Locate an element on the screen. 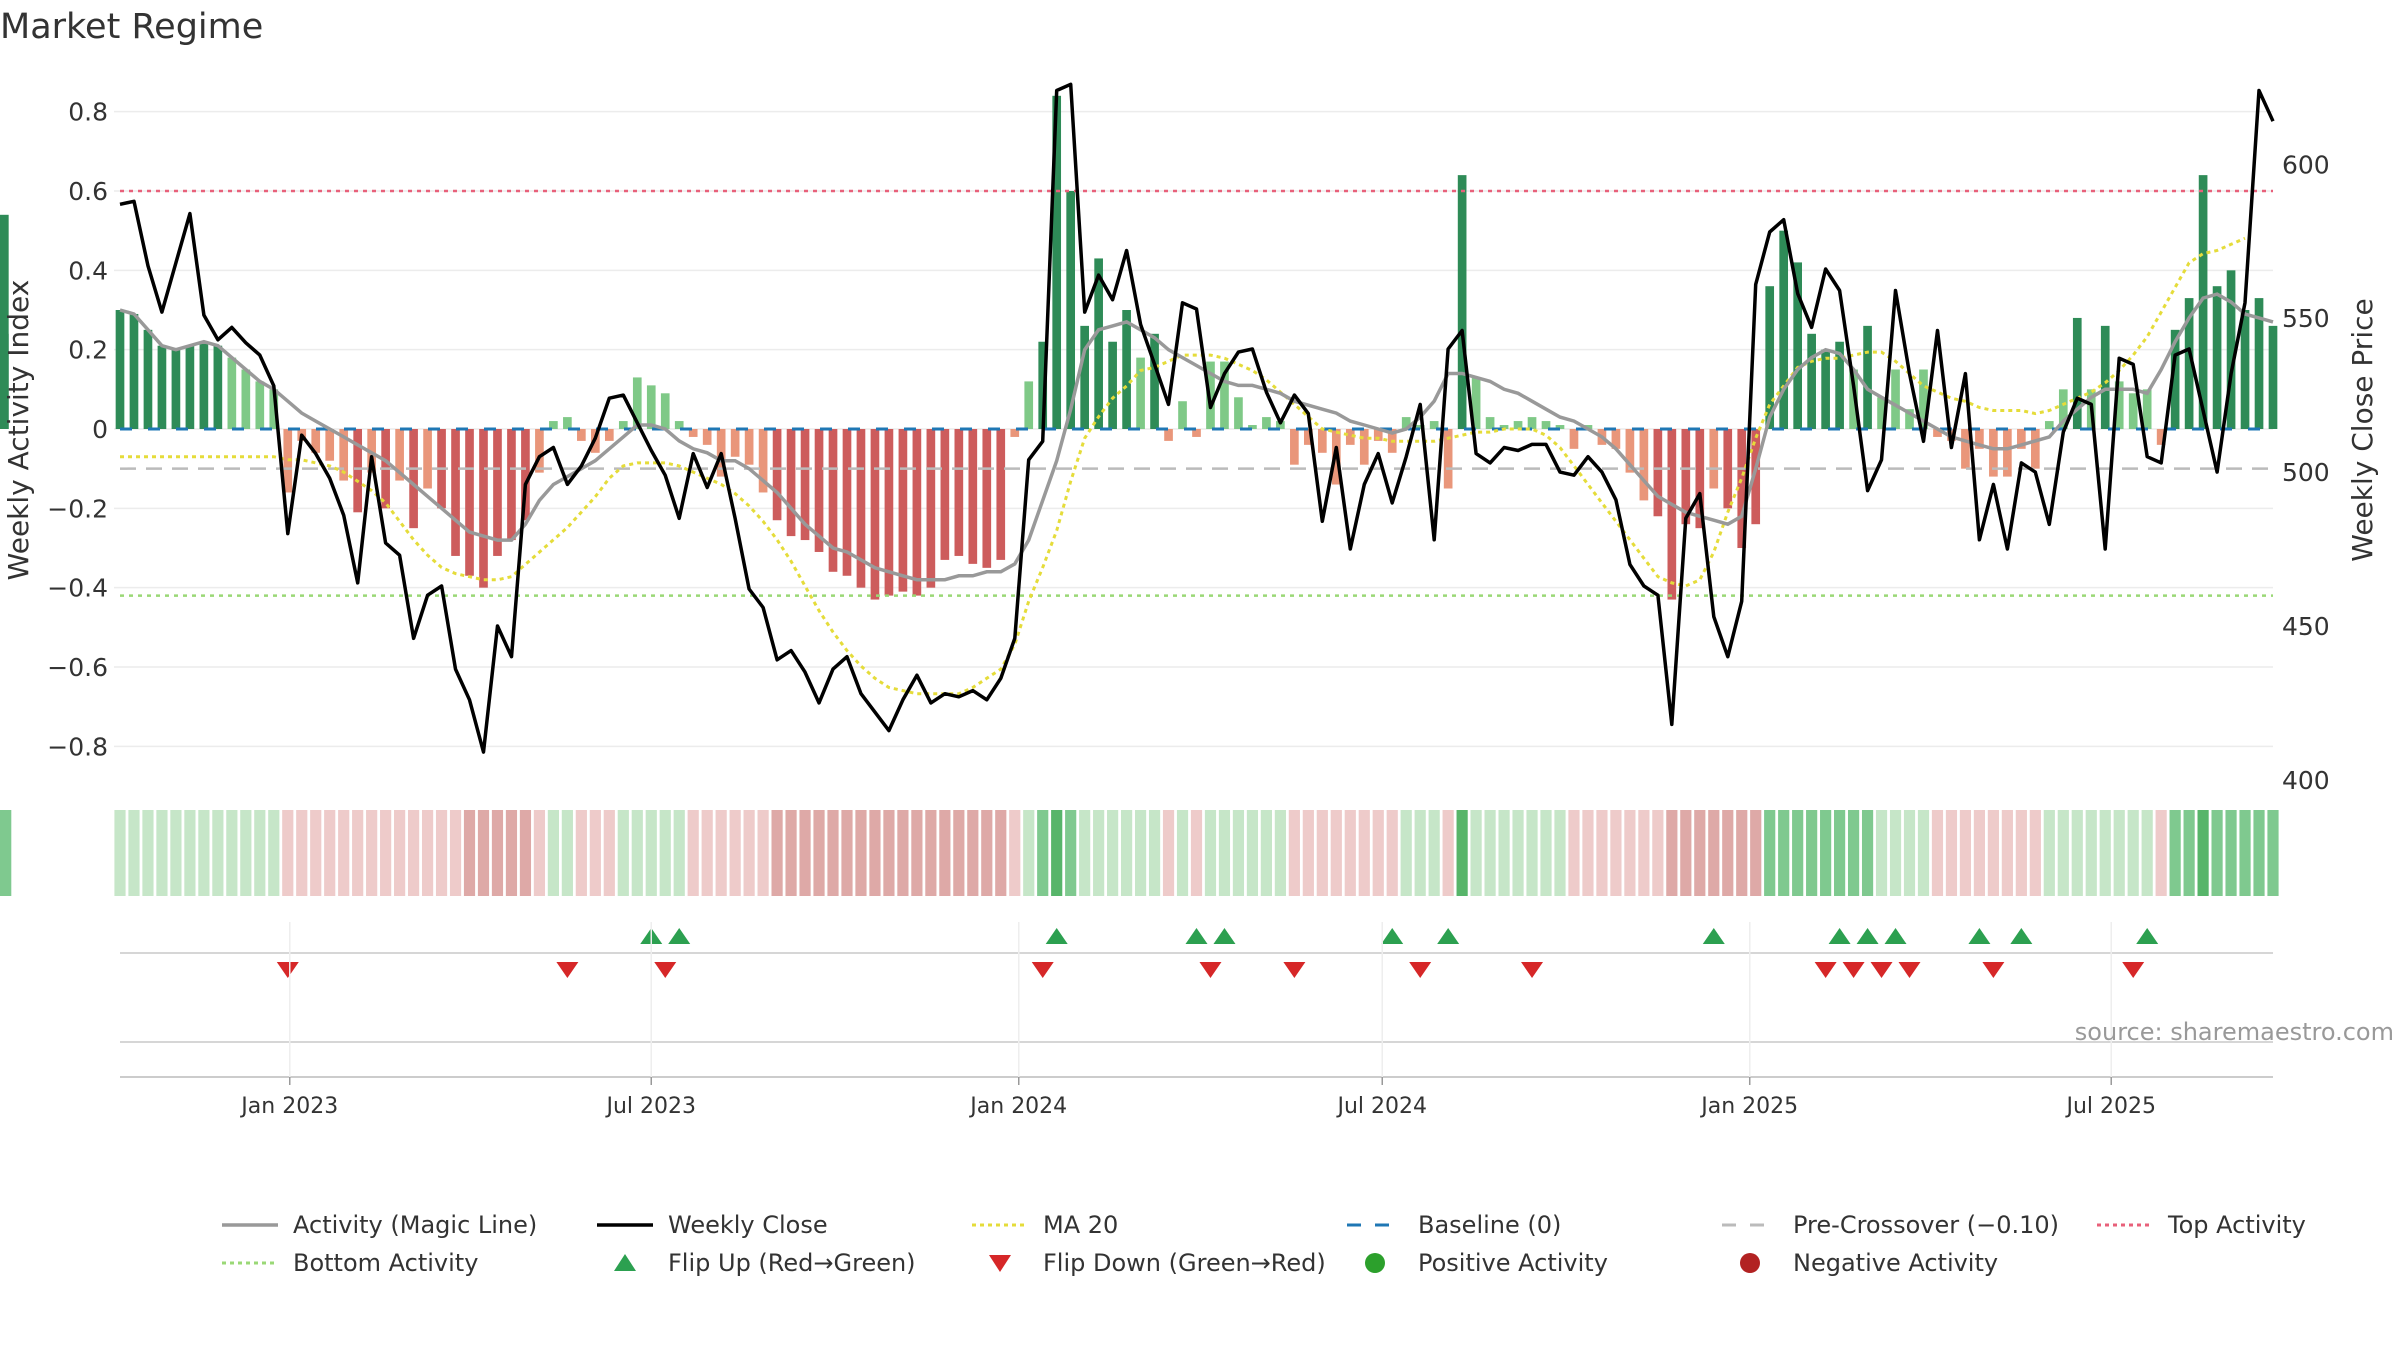  legend-item: Bottom Activity is located at coordinates (350, 1263).